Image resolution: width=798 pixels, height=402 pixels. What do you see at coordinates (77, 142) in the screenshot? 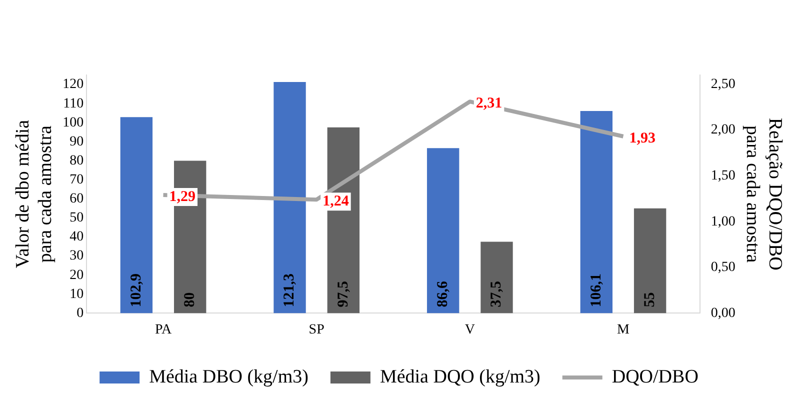
I see `y-tick-label: 90` at bounding box center [77, 142].